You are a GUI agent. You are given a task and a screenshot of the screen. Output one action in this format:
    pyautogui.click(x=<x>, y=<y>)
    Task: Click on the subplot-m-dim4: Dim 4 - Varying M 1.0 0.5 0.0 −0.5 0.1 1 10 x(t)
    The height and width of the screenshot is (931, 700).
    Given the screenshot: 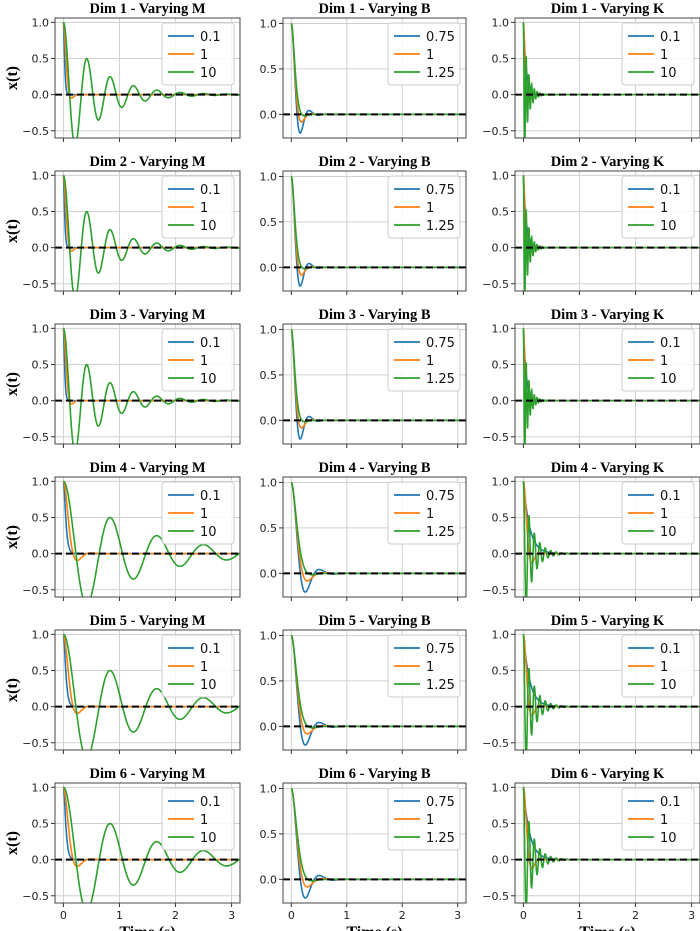 What is the action you would take?
    pyautogui.click(x=122, y=530)
    